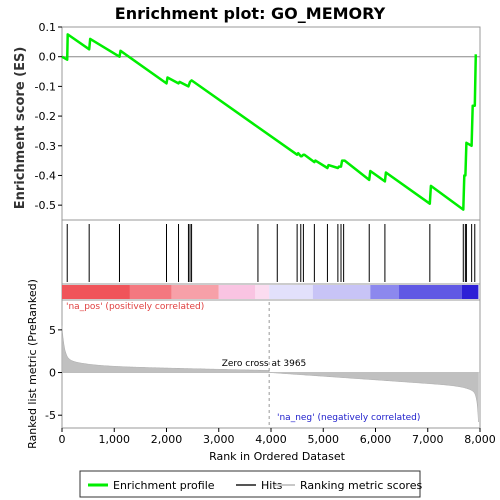  I want to click on metric-tick-label: 5, so click(52, 330).